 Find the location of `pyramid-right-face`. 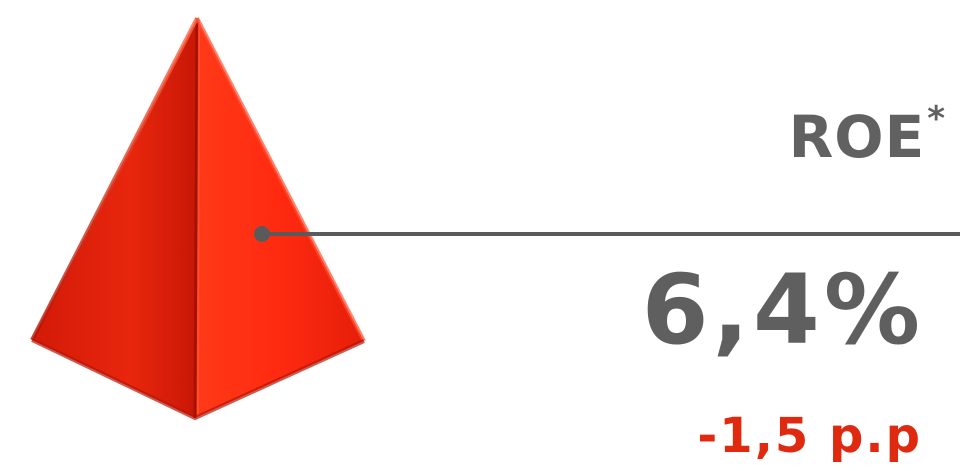

pyramid-right-face is located at coordinates (279, 218).